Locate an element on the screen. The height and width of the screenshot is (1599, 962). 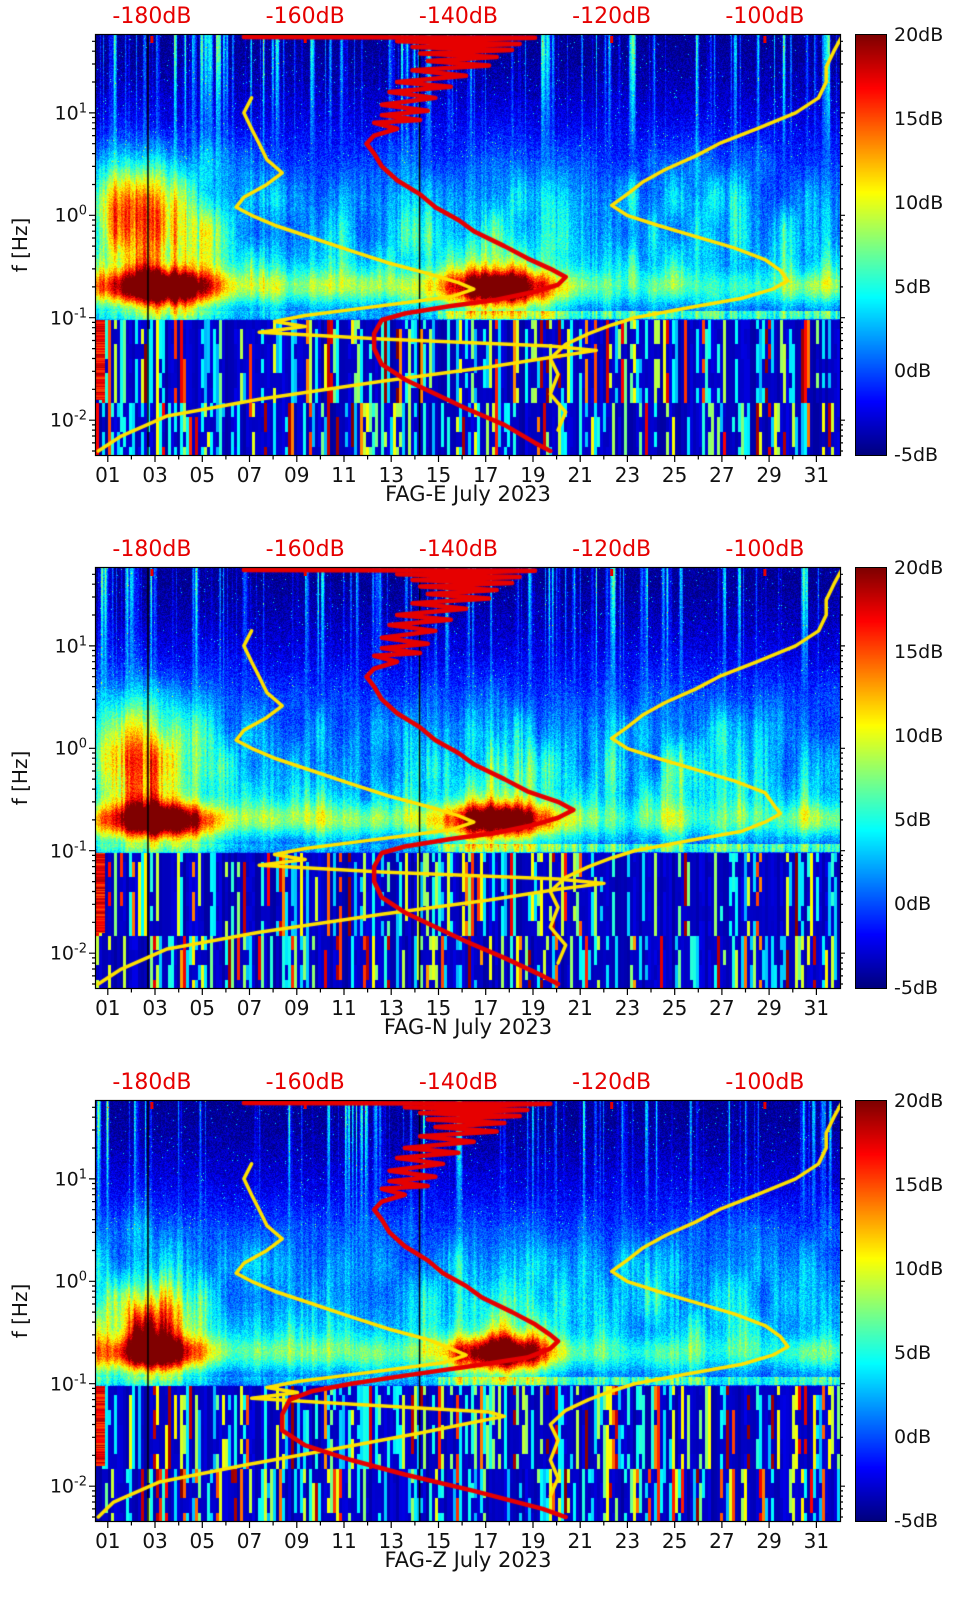
x-tick-label: 21 is located at coordinates (580, 1541).